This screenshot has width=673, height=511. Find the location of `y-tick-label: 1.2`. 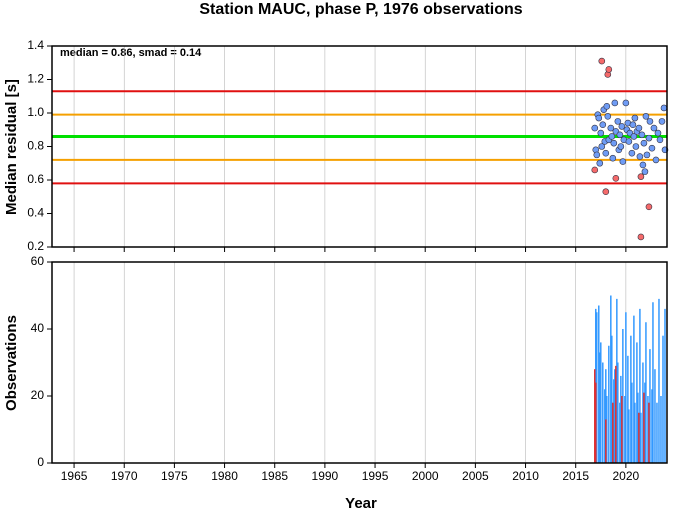

y-tick-label: 1.2 is located at coordinates (35, 79).